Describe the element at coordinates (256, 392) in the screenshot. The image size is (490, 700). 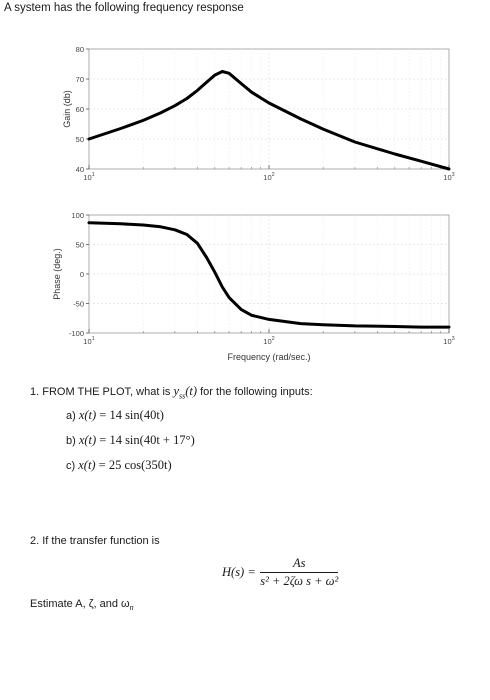
I see `question-1-suffix: for the following inputs:` at that location.